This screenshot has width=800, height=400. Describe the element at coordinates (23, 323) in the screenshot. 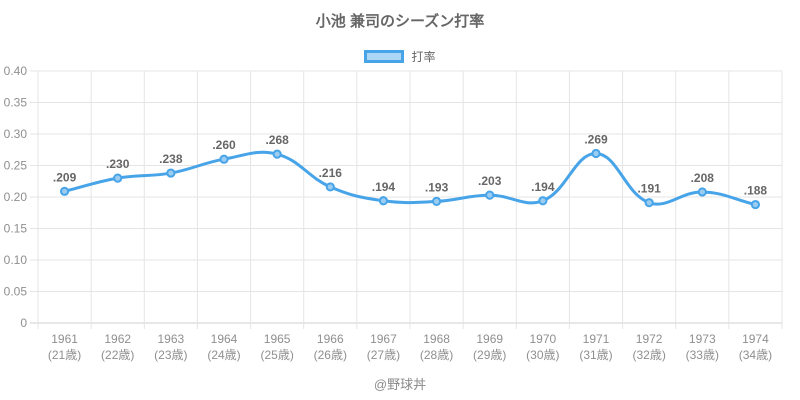

I see `y-tick-label: 0` at that location.